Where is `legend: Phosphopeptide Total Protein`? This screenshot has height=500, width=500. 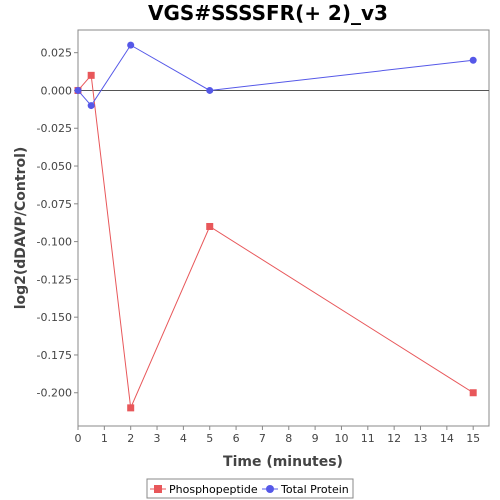
legend: Phosphopeptide Total Protein is located at coordinates (250, 488).